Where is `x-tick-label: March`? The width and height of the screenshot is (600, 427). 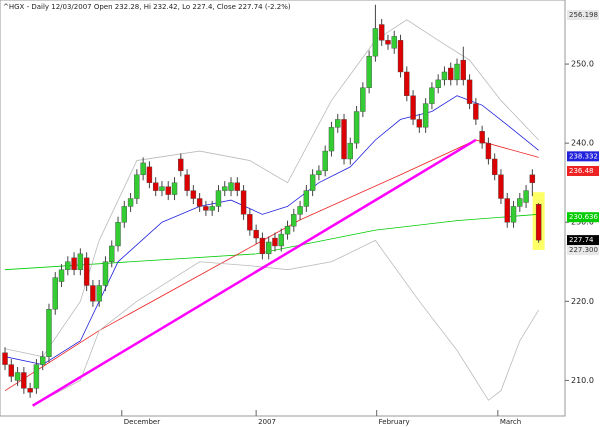
x-tick-label: March is located at coordinates (510, 422).